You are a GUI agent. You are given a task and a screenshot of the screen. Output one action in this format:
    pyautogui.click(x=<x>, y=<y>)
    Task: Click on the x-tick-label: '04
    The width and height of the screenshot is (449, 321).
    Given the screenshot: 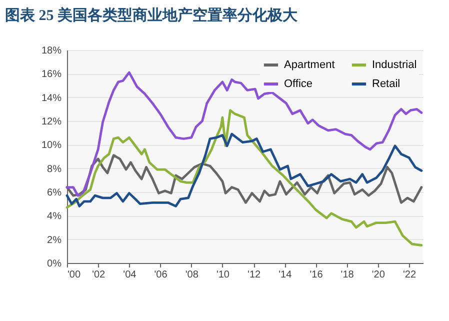 What is the action you would take?
    pyautogui.click(x=130, y=275)
    